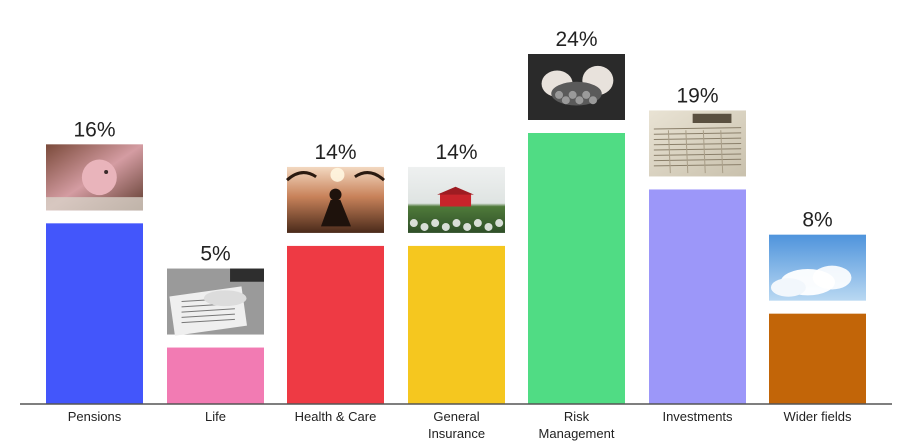 The width and height of the screenshot is (902, 443). What do you see at coordinates (335, 199) in the screenshot?
I see `yoga-silhouette-photo` at bounding box center [335, 199].